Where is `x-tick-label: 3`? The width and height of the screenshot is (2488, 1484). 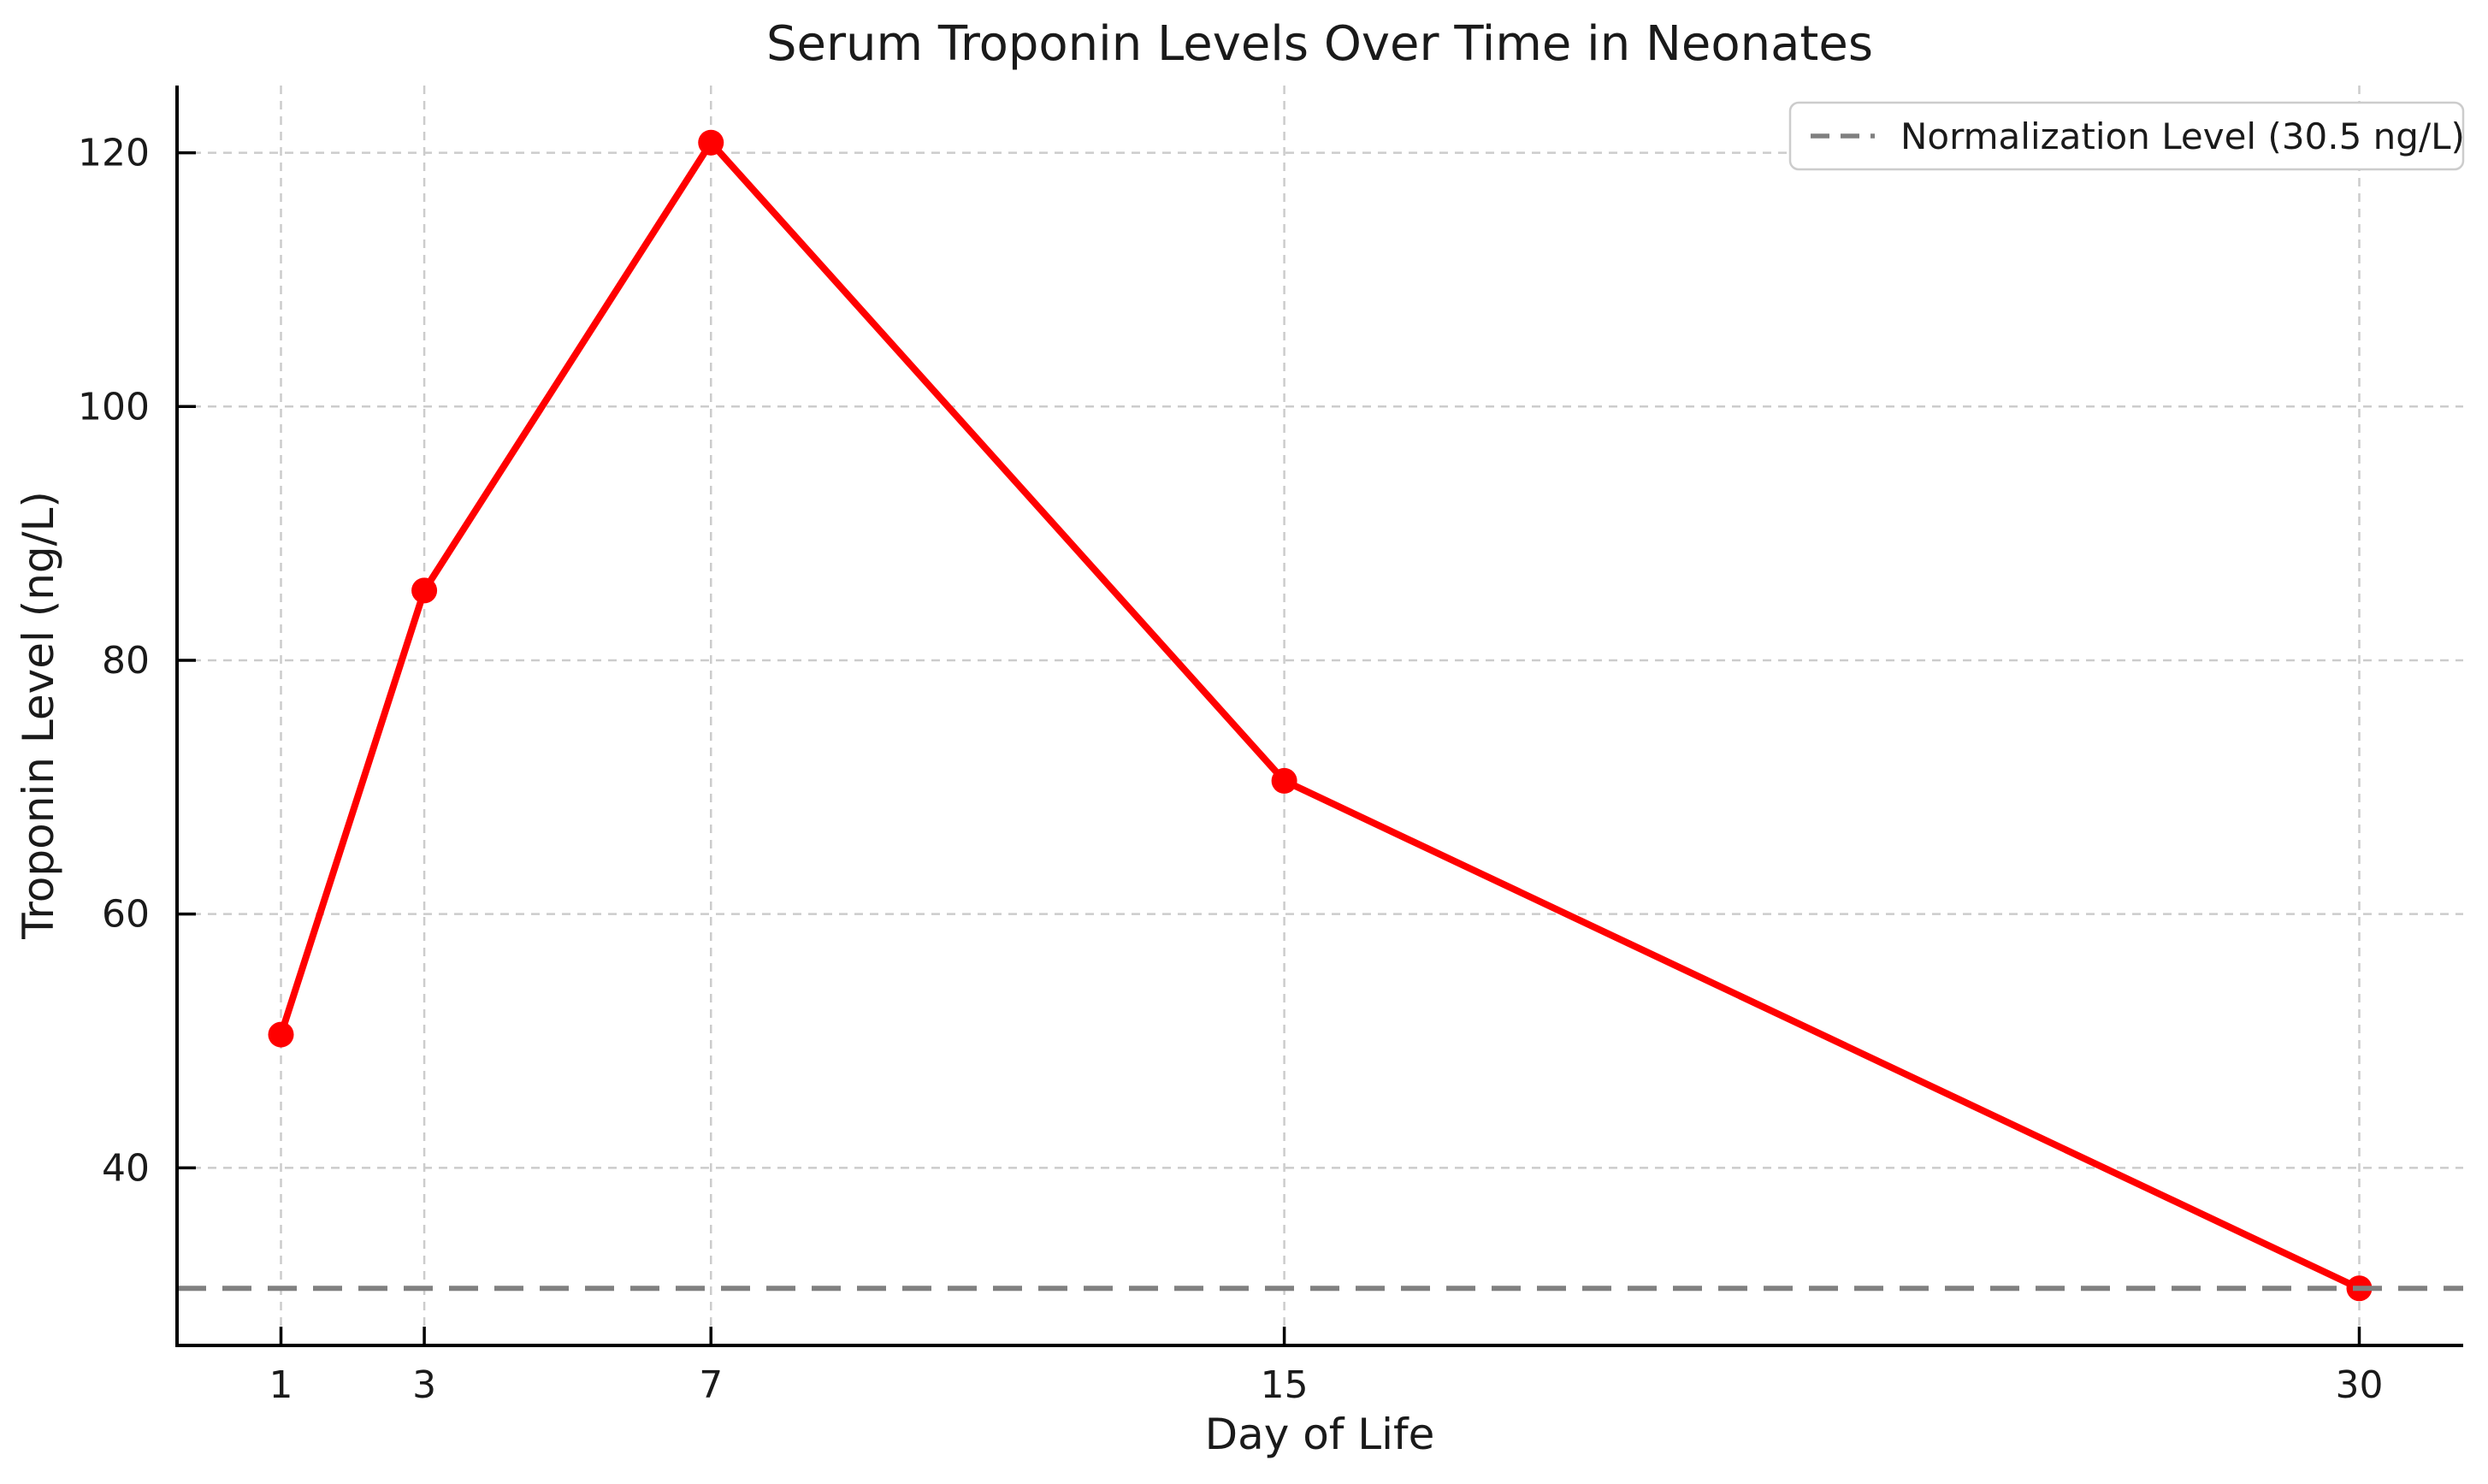
x-tick-label: 3 is located at coordinates (424, 1385).